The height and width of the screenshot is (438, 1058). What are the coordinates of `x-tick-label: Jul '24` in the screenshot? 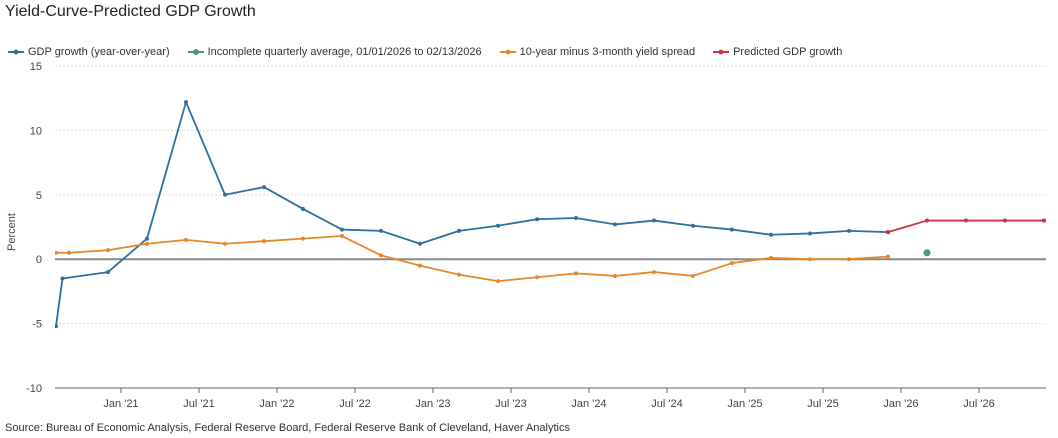 It's located at (666, 404).